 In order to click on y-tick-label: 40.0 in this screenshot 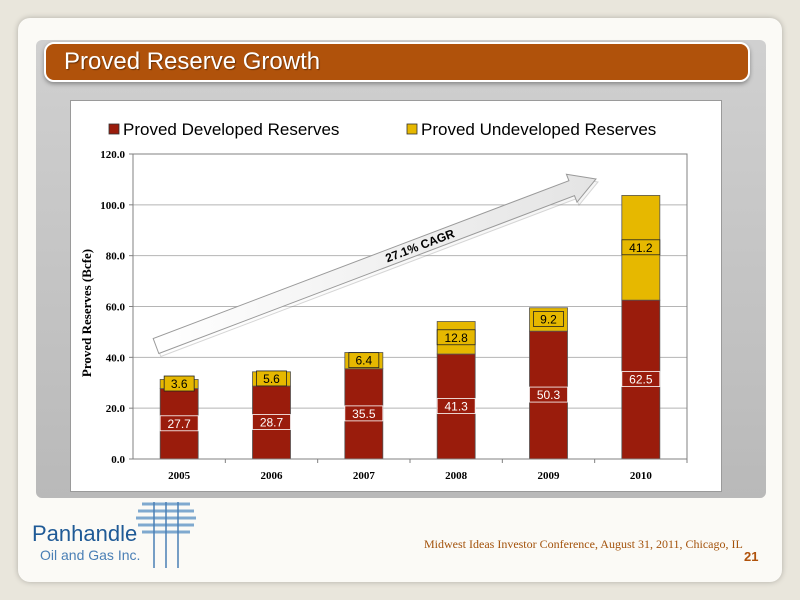, I will do `click(116, 358)`.